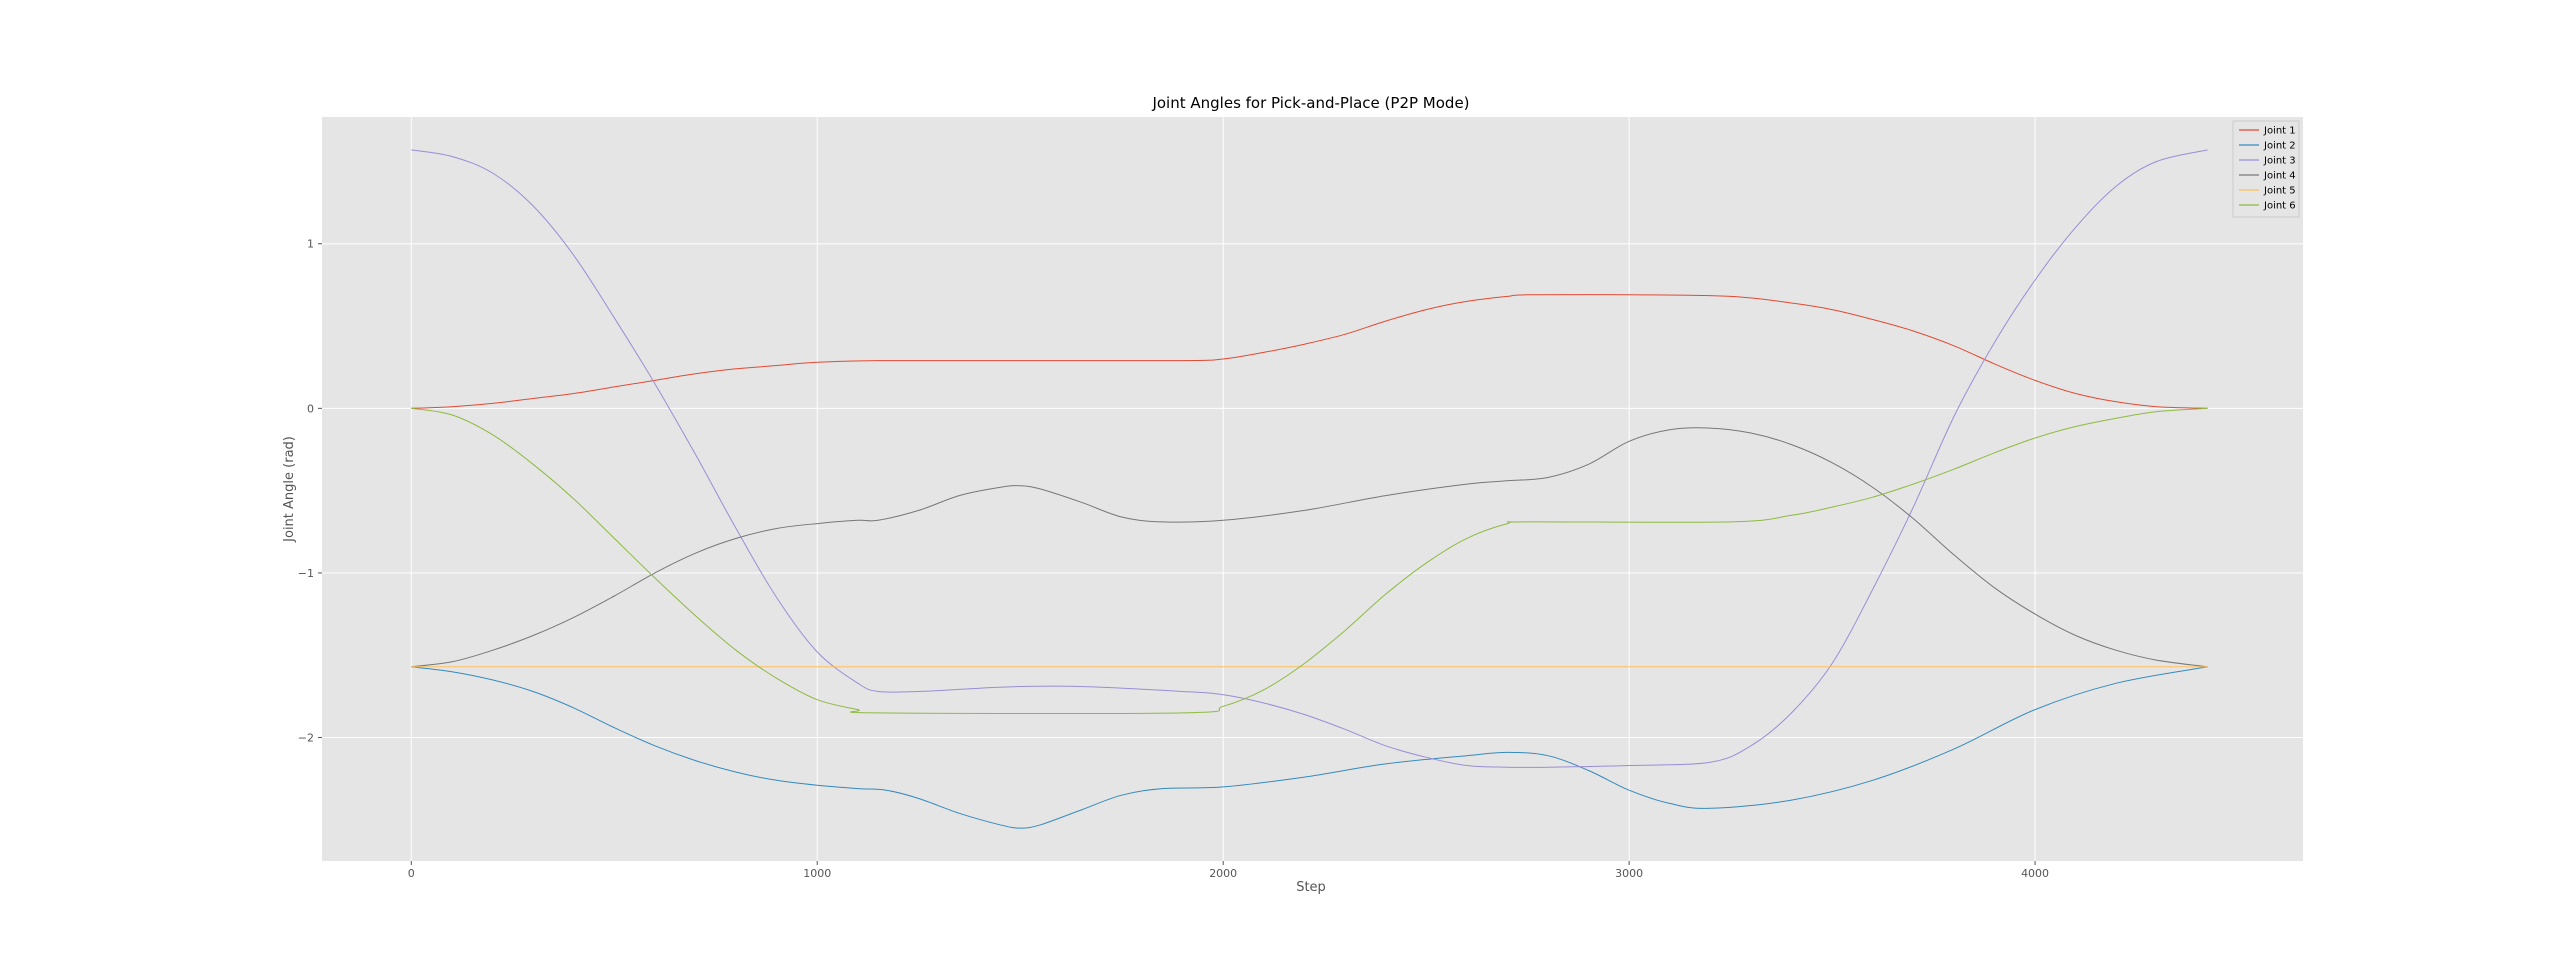 The width and height of the screenshot is (2560, 969). I want to click on y-tick-label: 1, so click(310, 244).